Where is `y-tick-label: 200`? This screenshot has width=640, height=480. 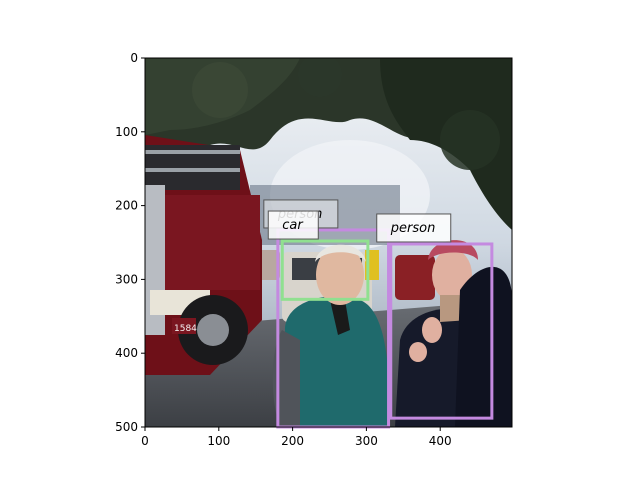
y-tick-label: 200 is located at coordinates (126, 206).